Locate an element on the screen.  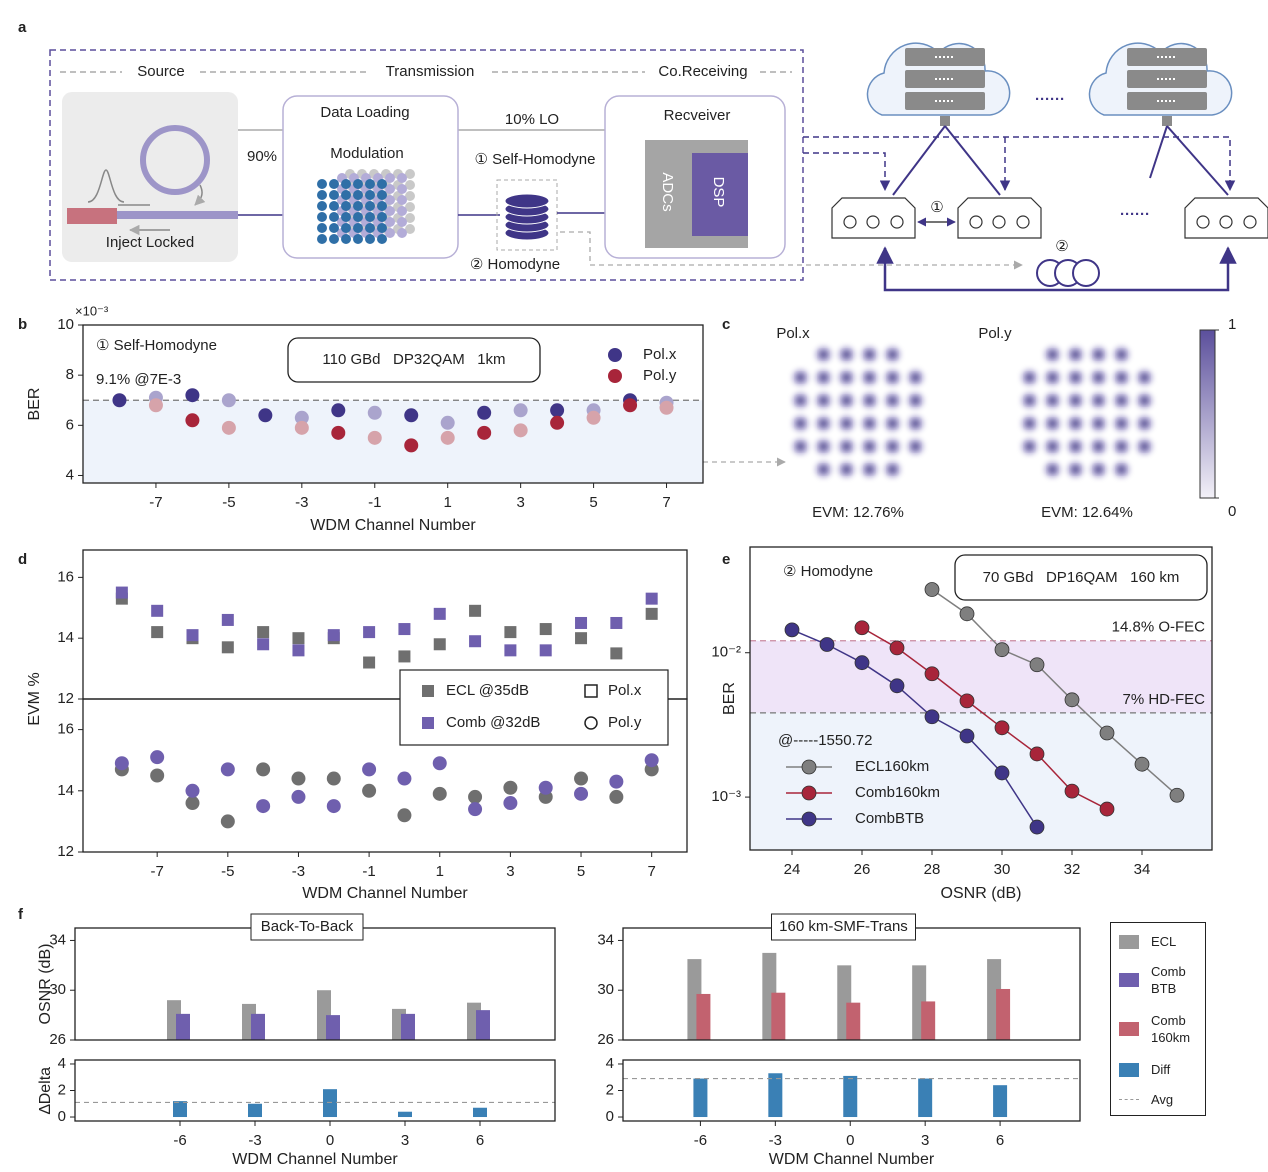
spool is located at coordinates (527, 217).